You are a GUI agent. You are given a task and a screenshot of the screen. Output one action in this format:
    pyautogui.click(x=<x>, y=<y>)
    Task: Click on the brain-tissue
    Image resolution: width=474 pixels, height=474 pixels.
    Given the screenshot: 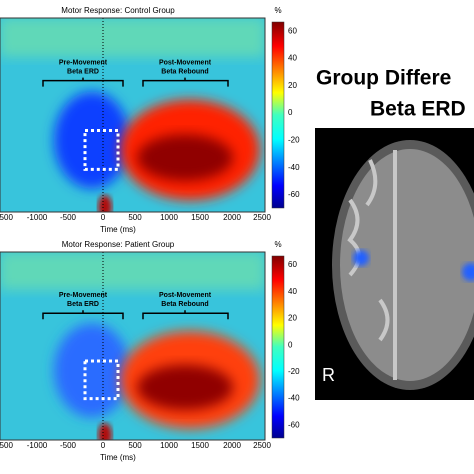 What is the action you would take?
    pyautogui.click(x=407, y=265)
    